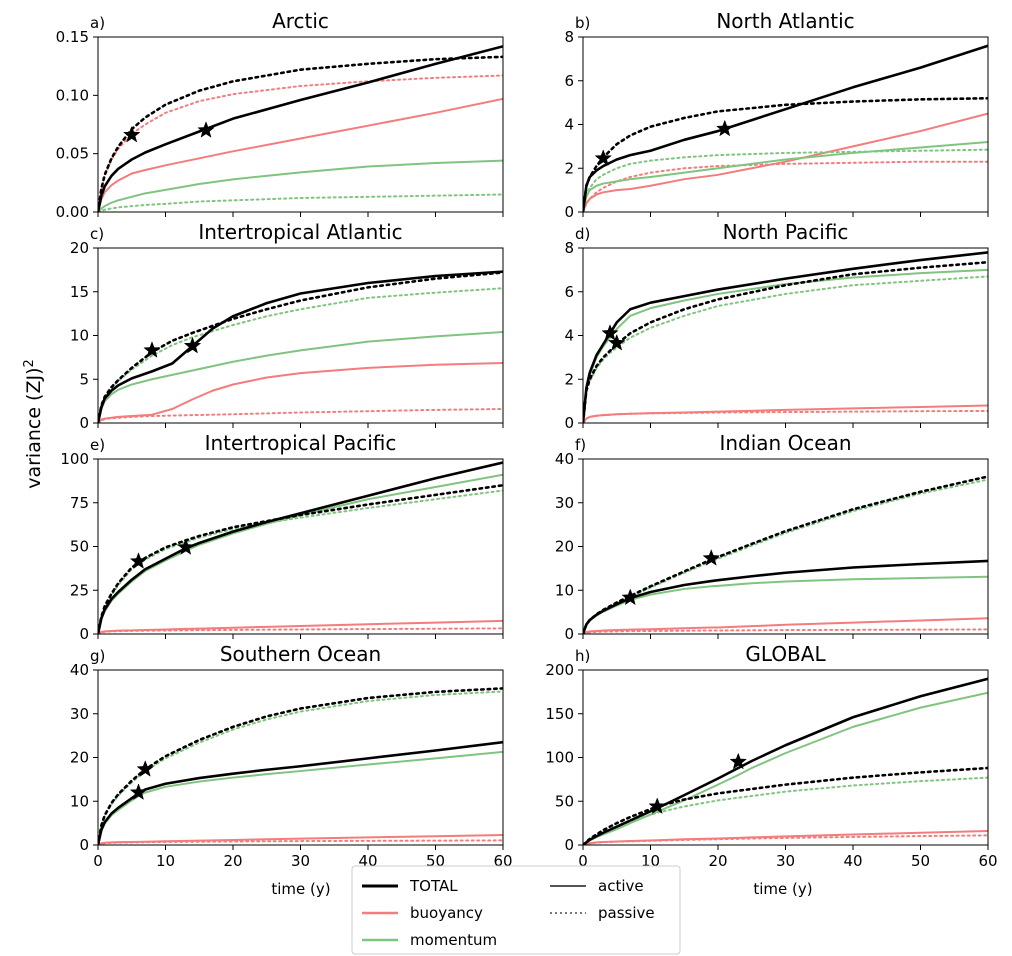 This screenshot has height=956, width=1012. Describe the element at coordinates (582, 656) in the screenshot. I see `panel-letter: h)` at that location.